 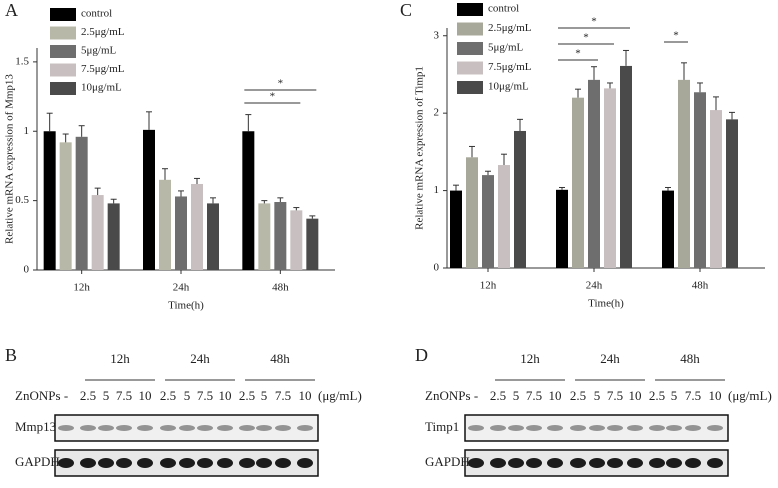 I want to click on y-tick-label: 3, so click(x=437, y=35).